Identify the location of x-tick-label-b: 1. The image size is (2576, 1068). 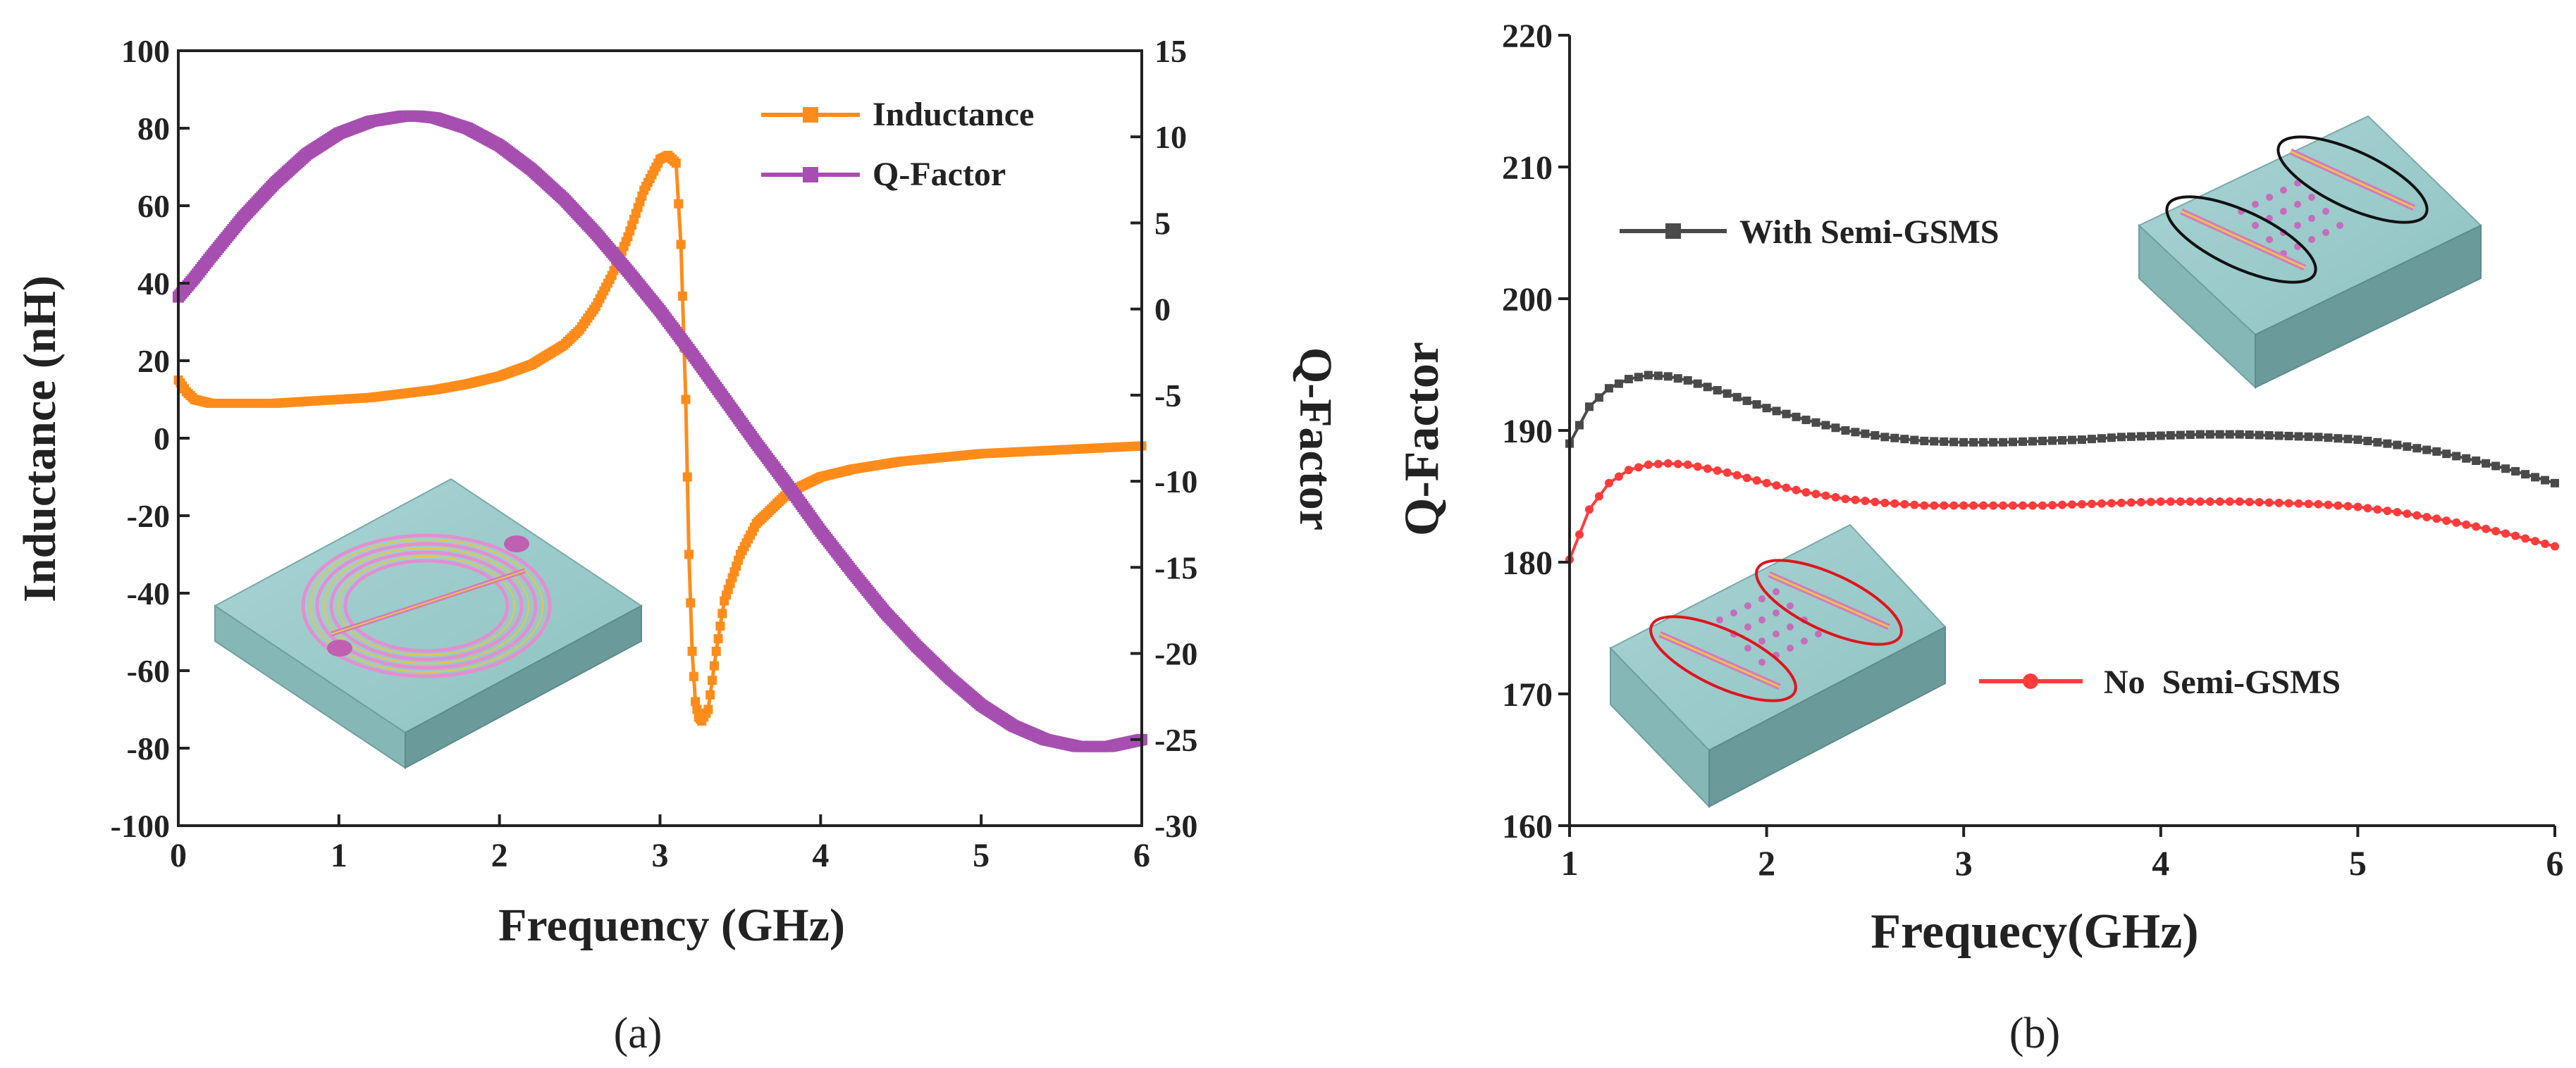
(1570, 863).